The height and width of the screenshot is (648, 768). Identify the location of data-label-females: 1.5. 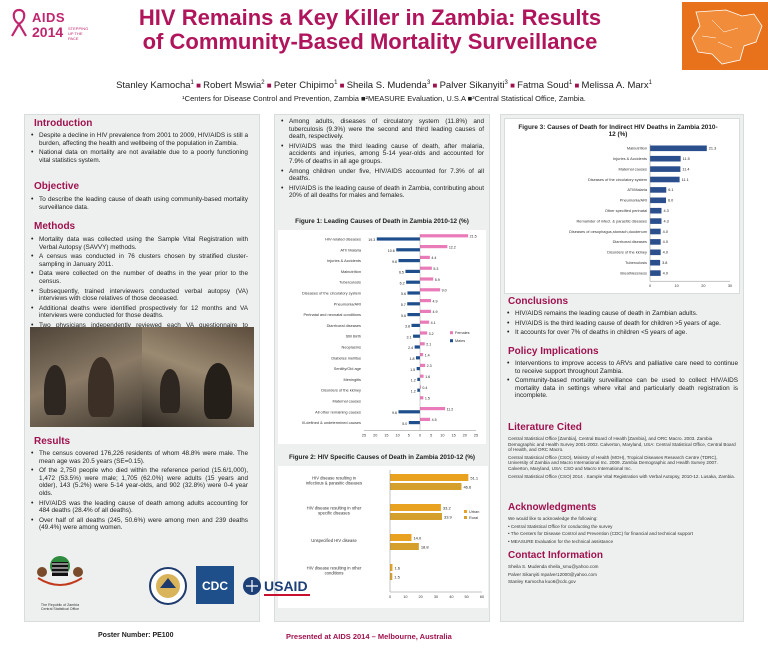
(427, 399).